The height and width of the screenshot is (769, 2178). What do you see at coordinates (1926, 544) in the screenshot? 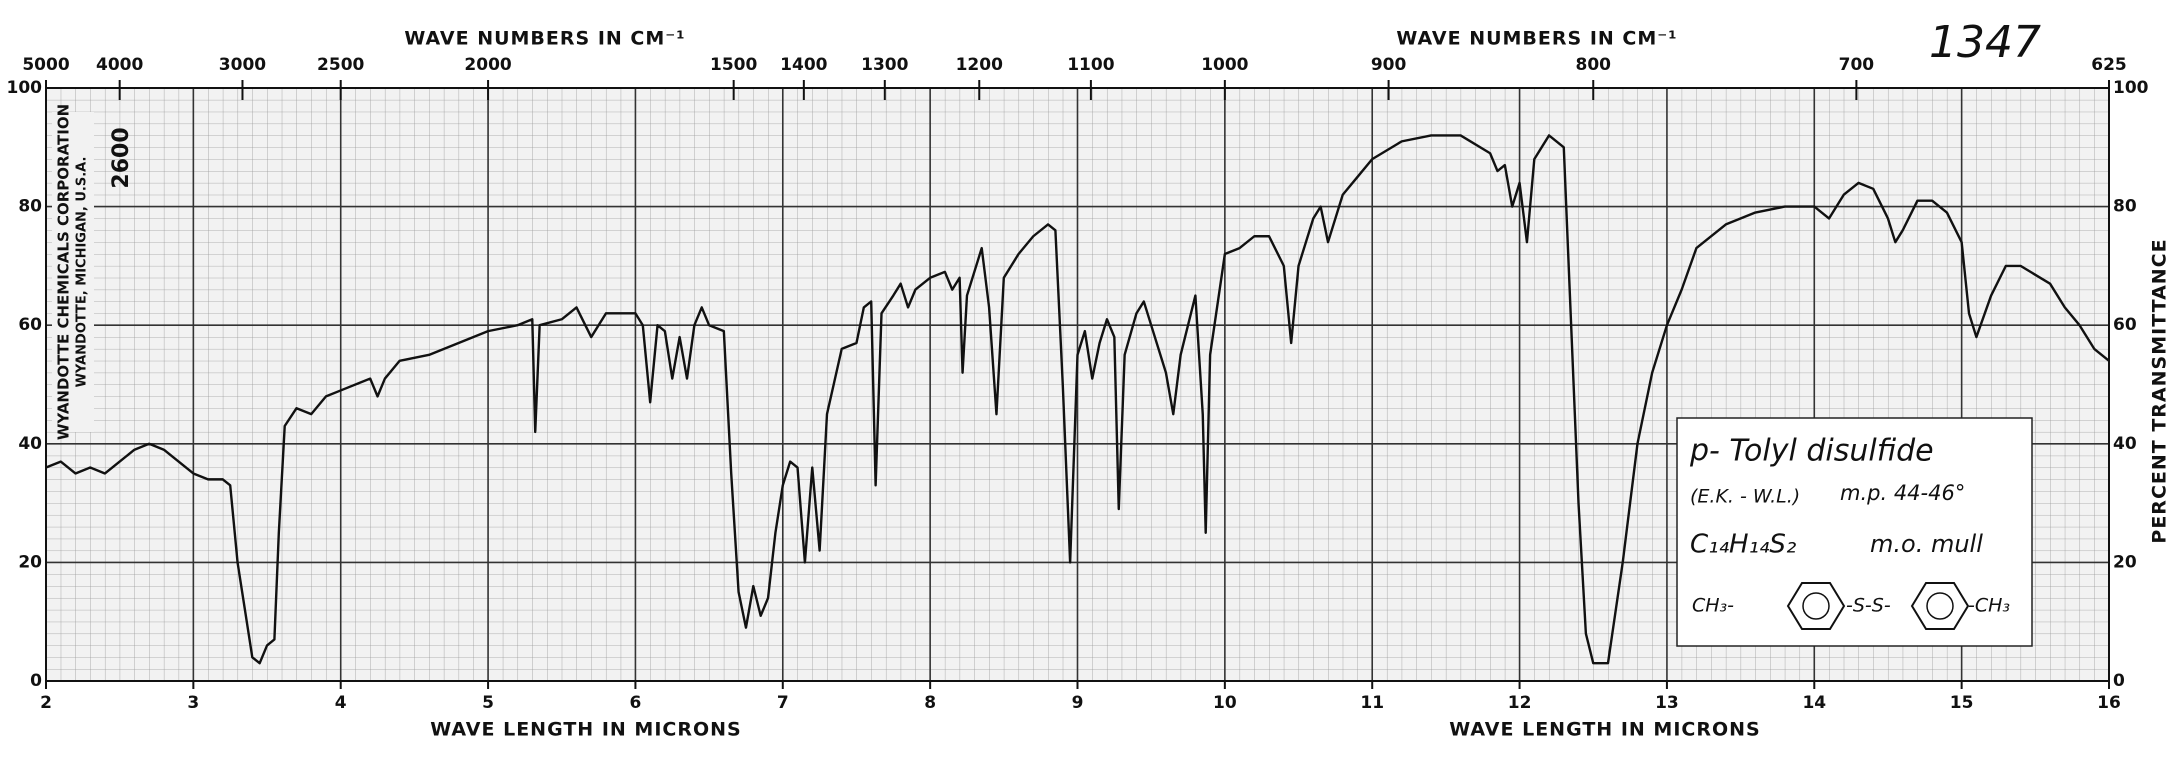
I see `method: m.o. mull` at bounding box center [1926, 544].